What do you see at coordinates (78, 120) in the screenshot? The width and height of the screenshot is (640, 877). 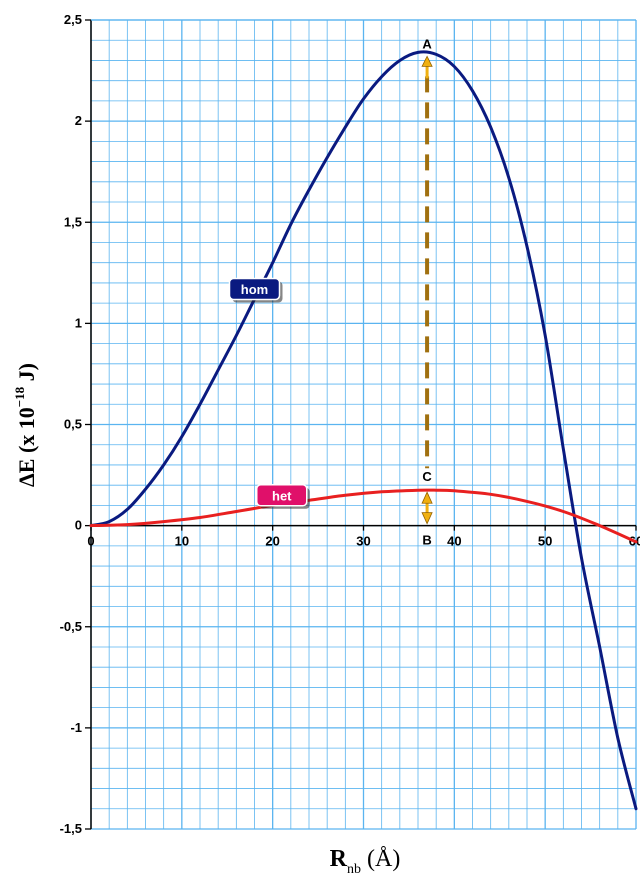 I see `y-tick-label: 2` at bounding box center [78, 120].